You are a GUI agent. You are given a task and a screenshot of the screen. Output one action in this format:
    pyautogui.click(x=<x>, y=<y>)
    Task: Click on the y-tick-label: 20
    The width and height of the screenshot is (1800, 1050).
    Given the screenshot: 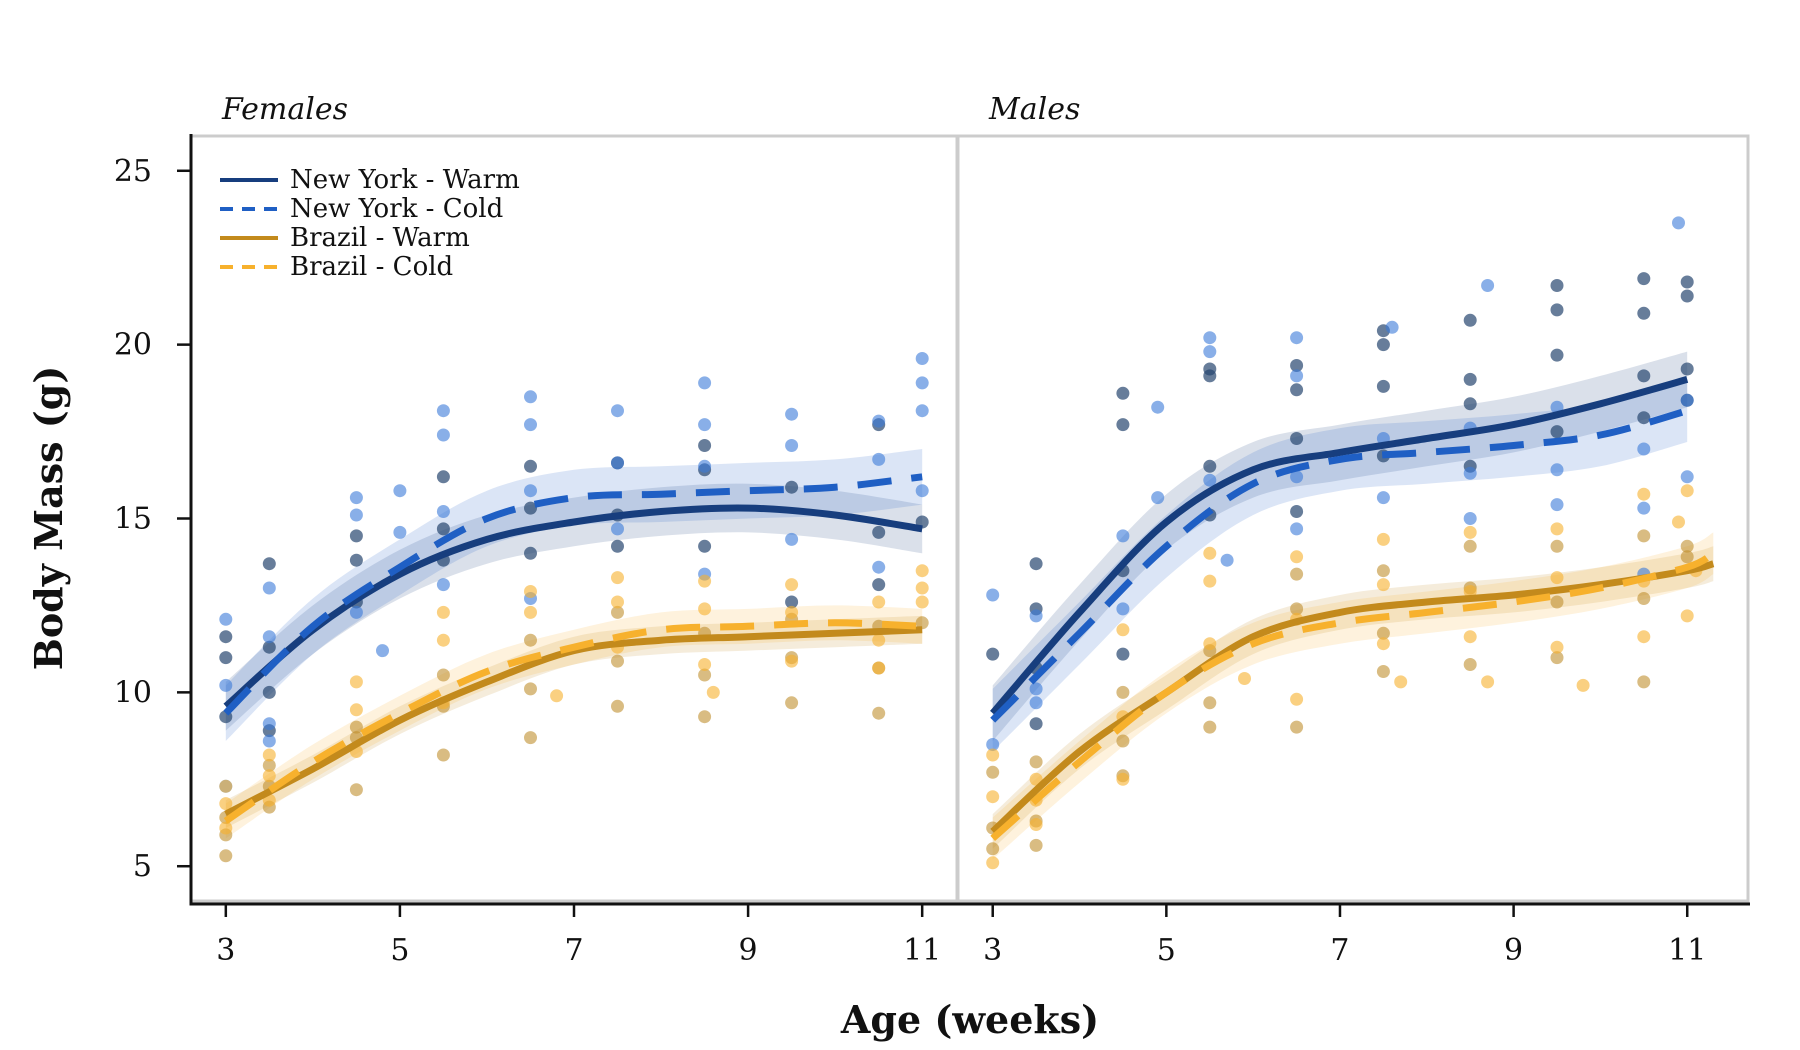 What is the action you would take?
    pyautogui.click(x=133, y=345)
    